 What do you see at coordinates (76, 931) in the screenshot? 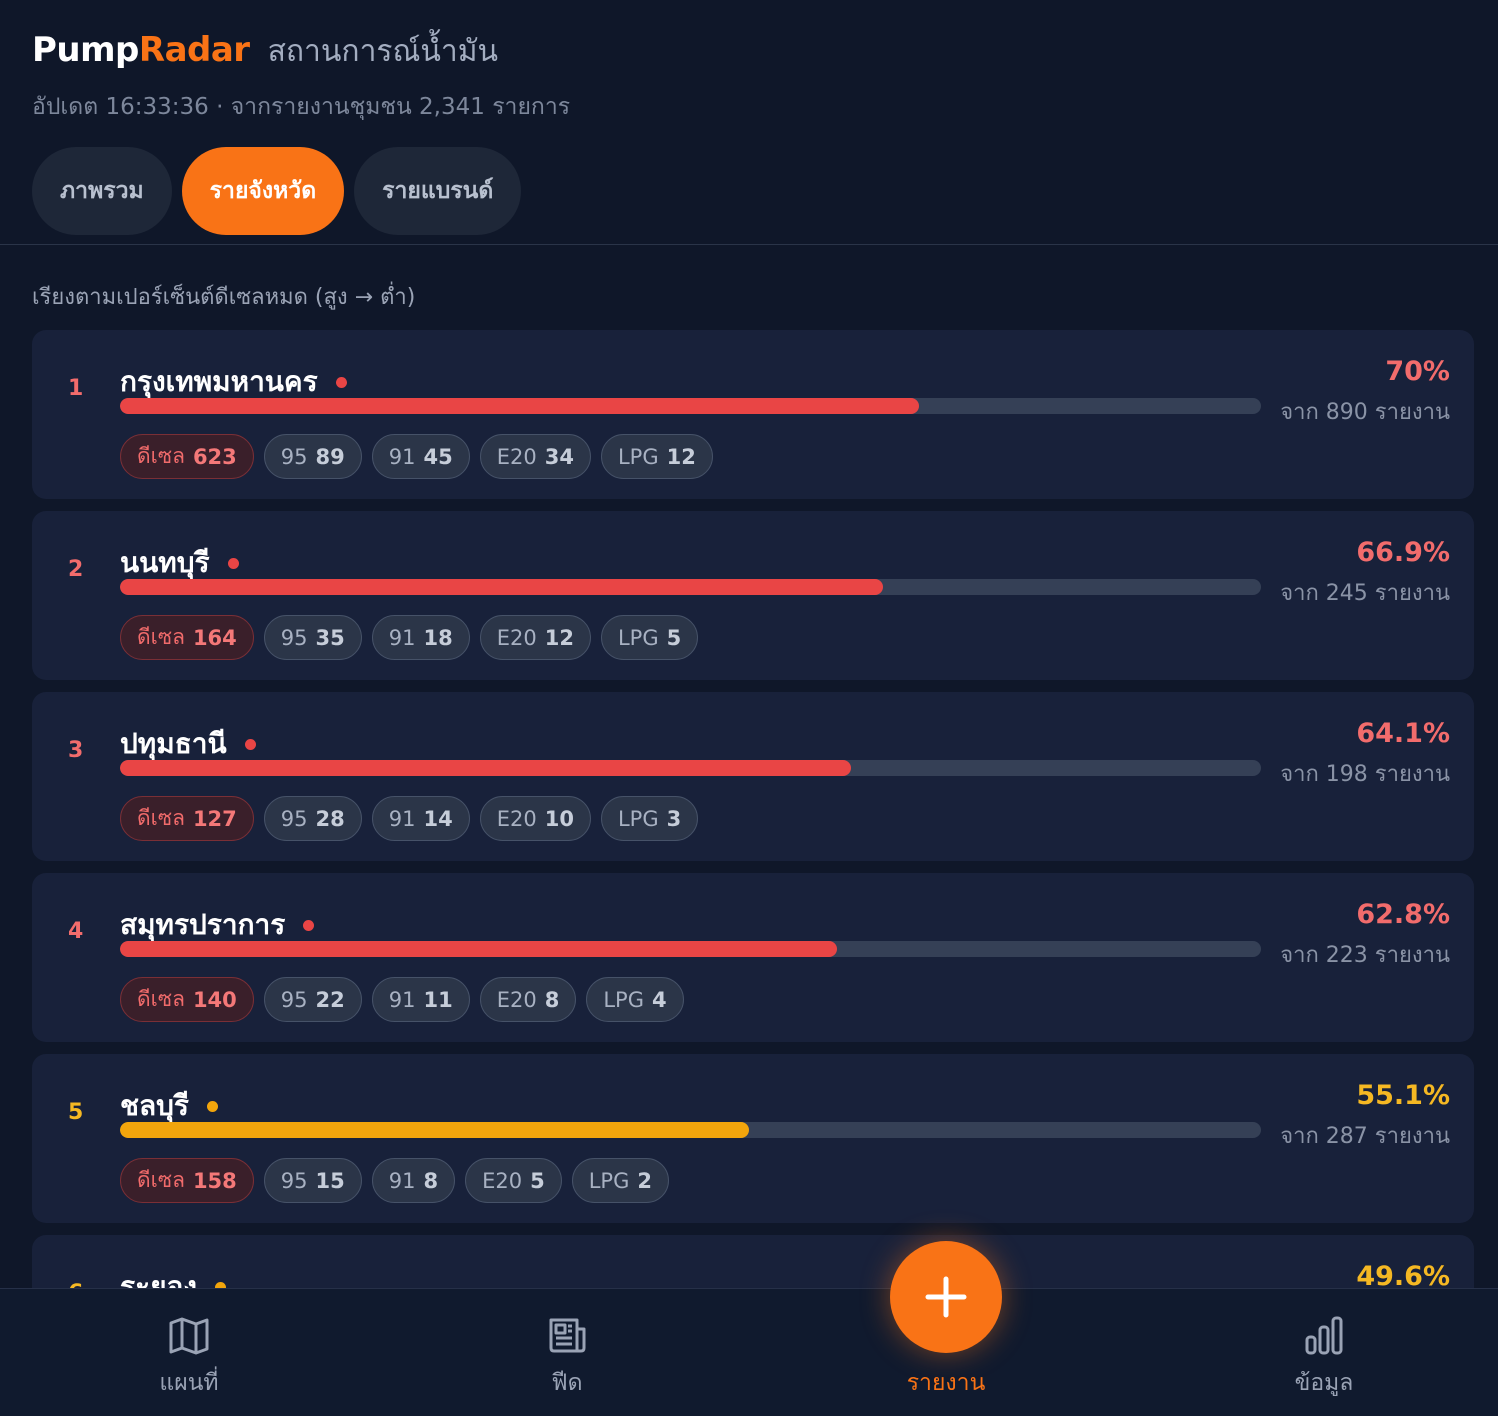
I see `rank-number: 4` at bounding box center [76, 931].